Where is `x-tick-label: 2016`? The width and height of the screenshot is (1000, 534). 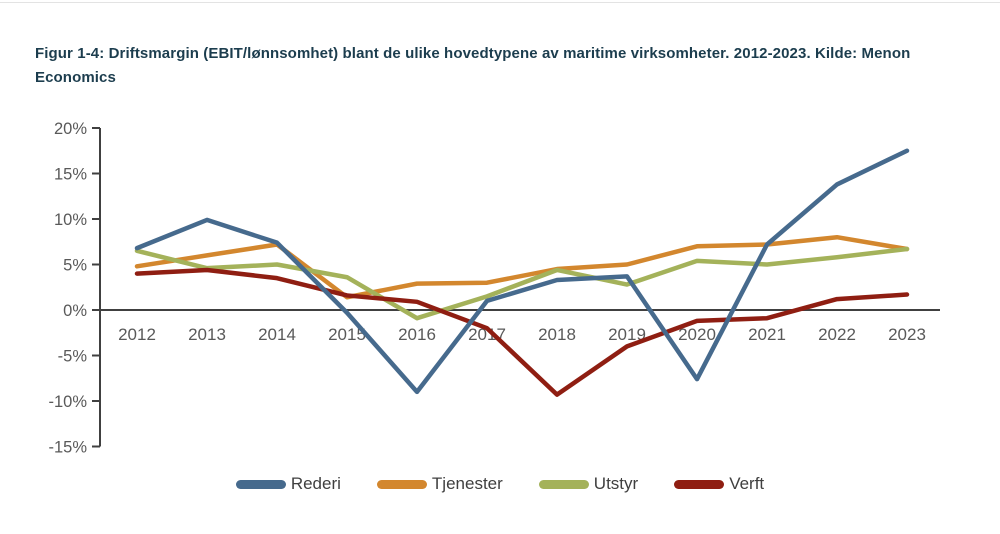 x-tick-label: 2016 is located at coordinates (417, 334).